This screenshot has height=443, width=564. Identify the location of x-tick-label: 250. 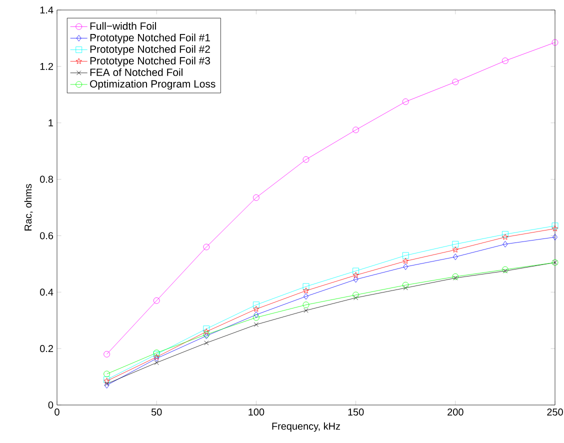
(555, 412).